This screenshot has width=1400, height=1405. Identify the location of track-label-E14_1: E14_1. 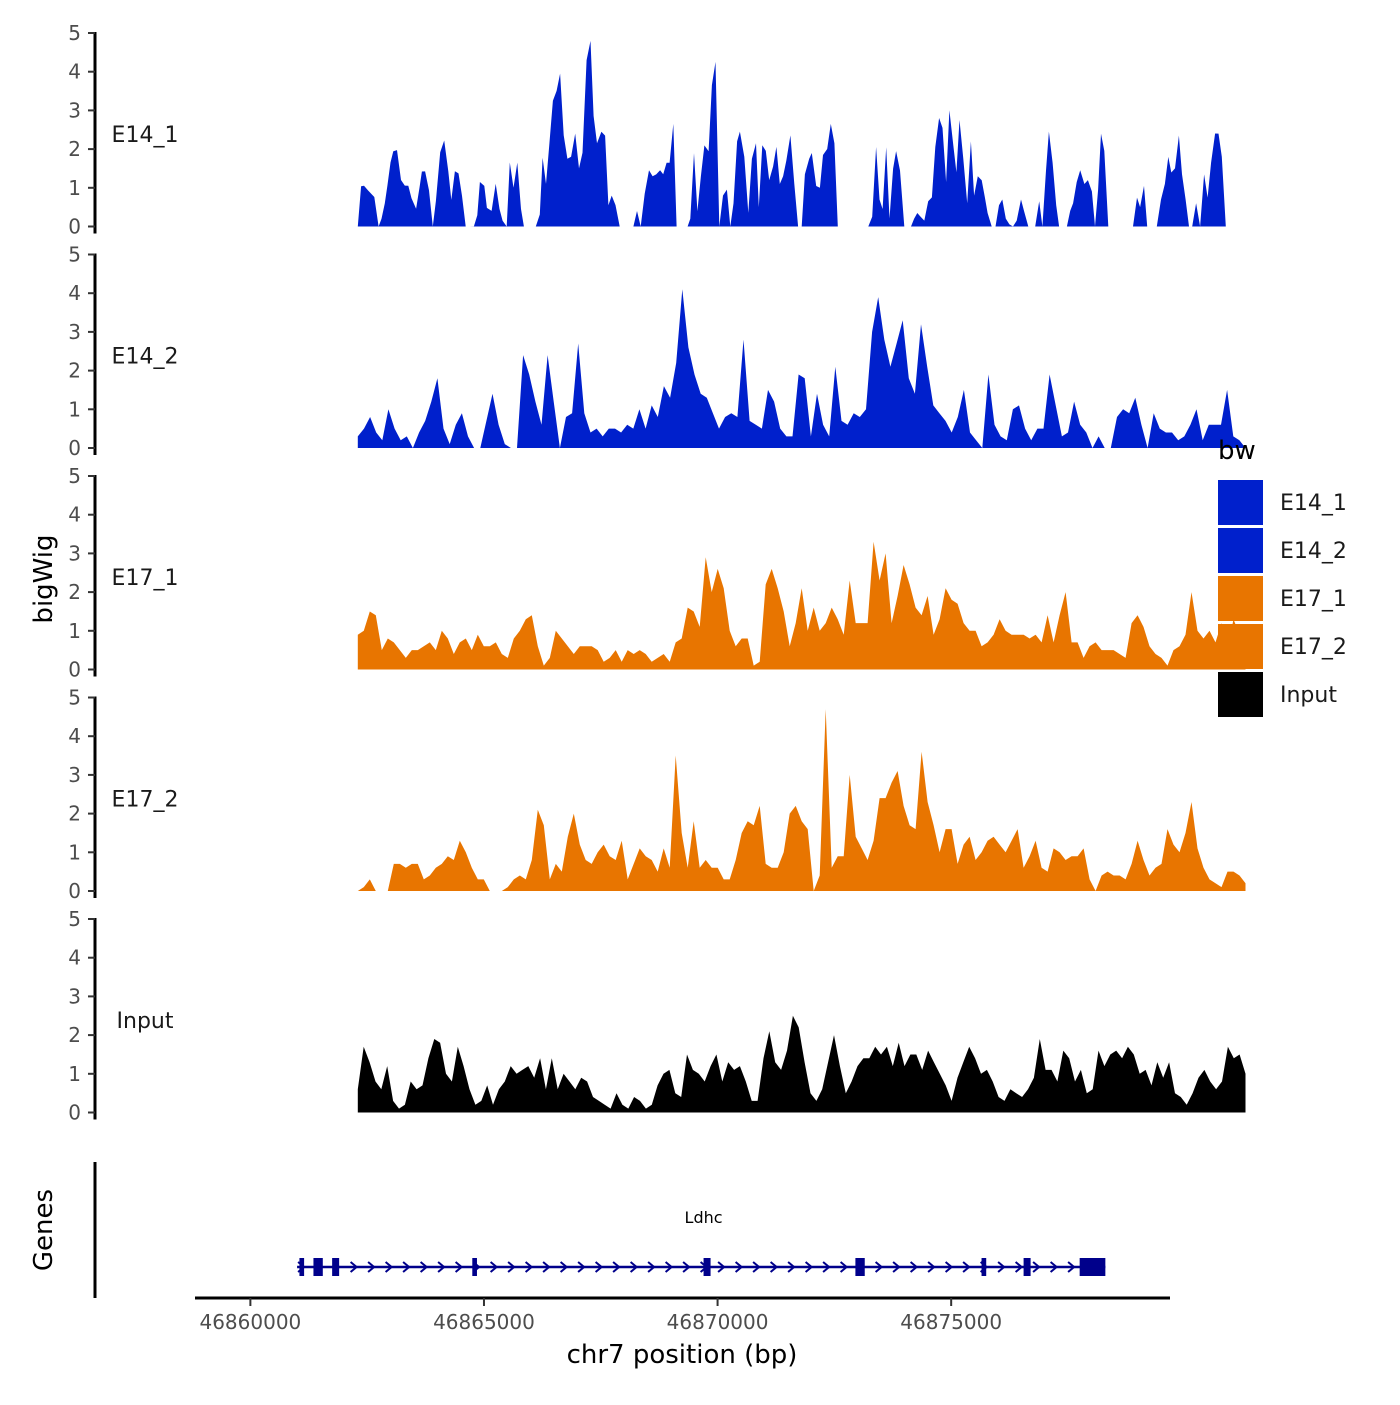
(145, 135).